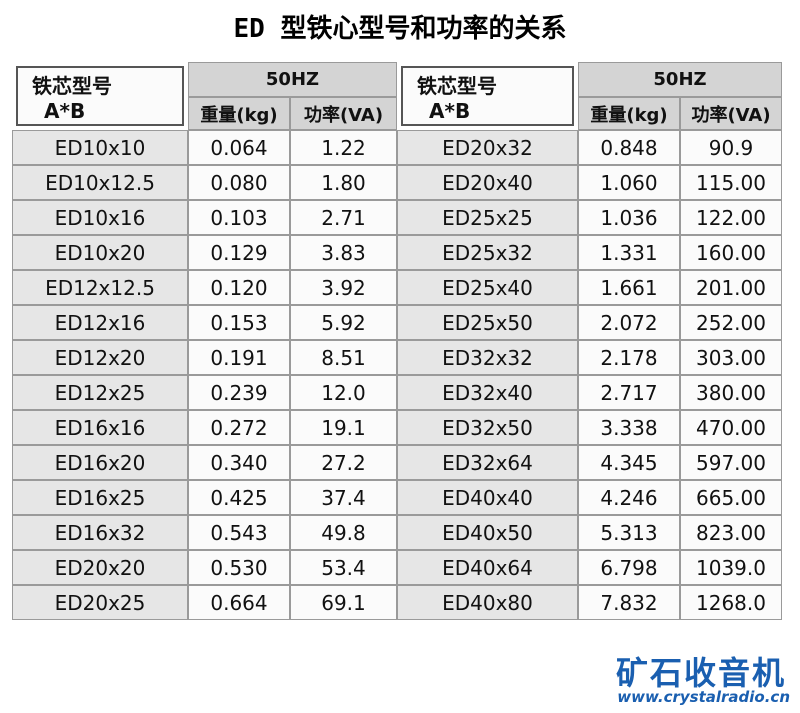 This screenshot has width=800, height=713. What do you see at coordinates (343, 462) in the screenshot?
I see `power-cell: 27.2` at bounding box center [343, 462].